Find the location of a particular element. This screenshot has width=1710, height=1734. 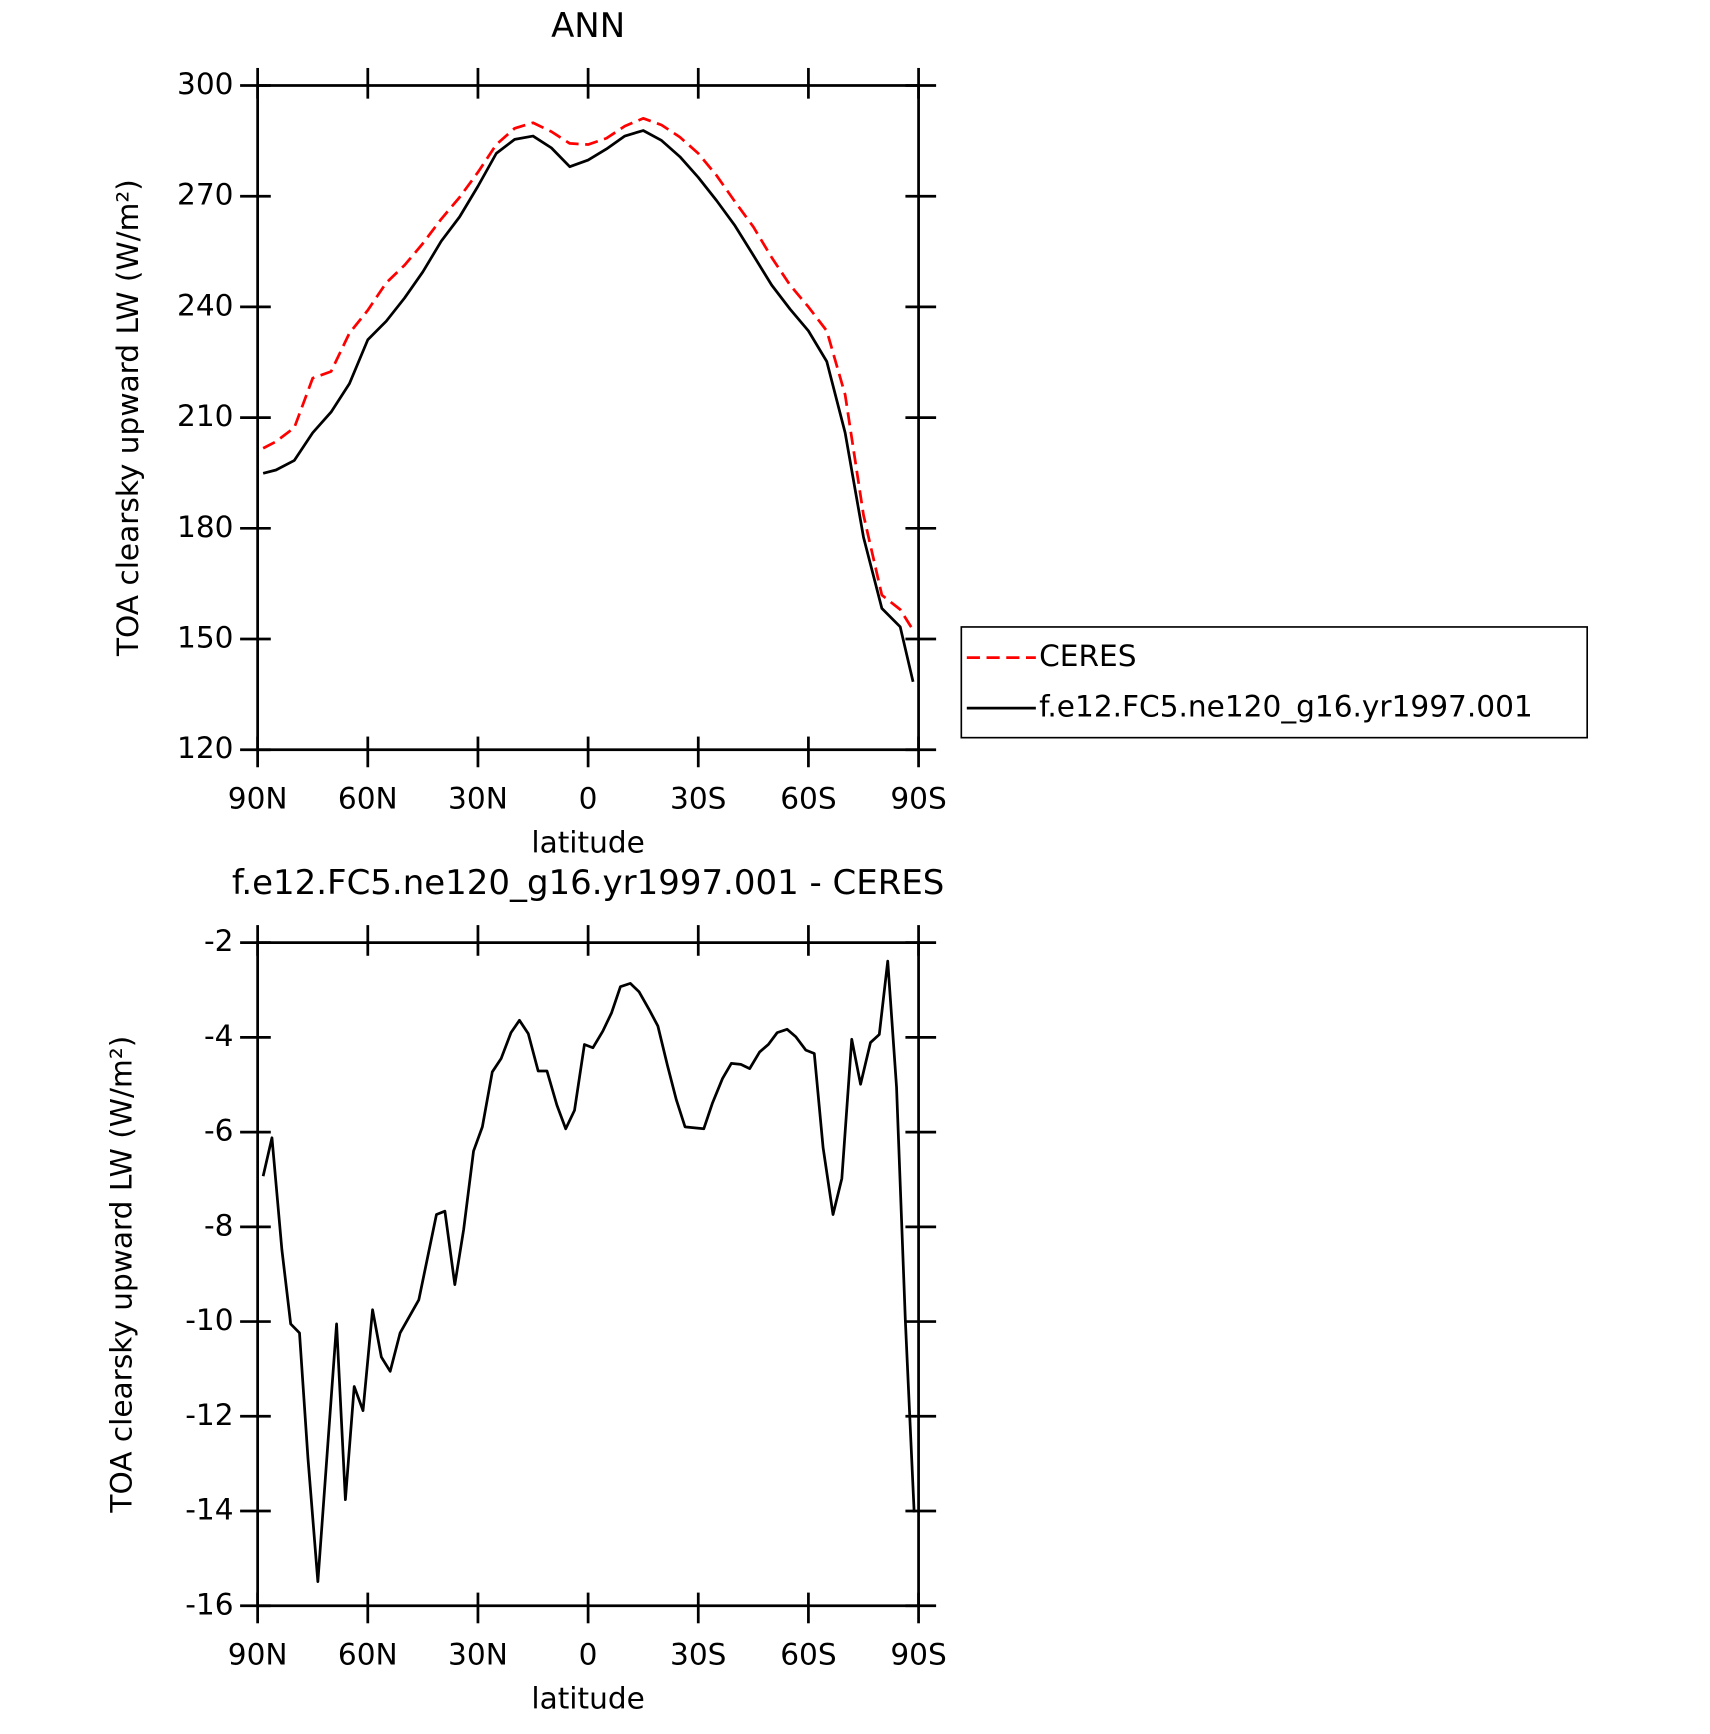

y-tick-label: -16 is located at coordinates (209, 1604).